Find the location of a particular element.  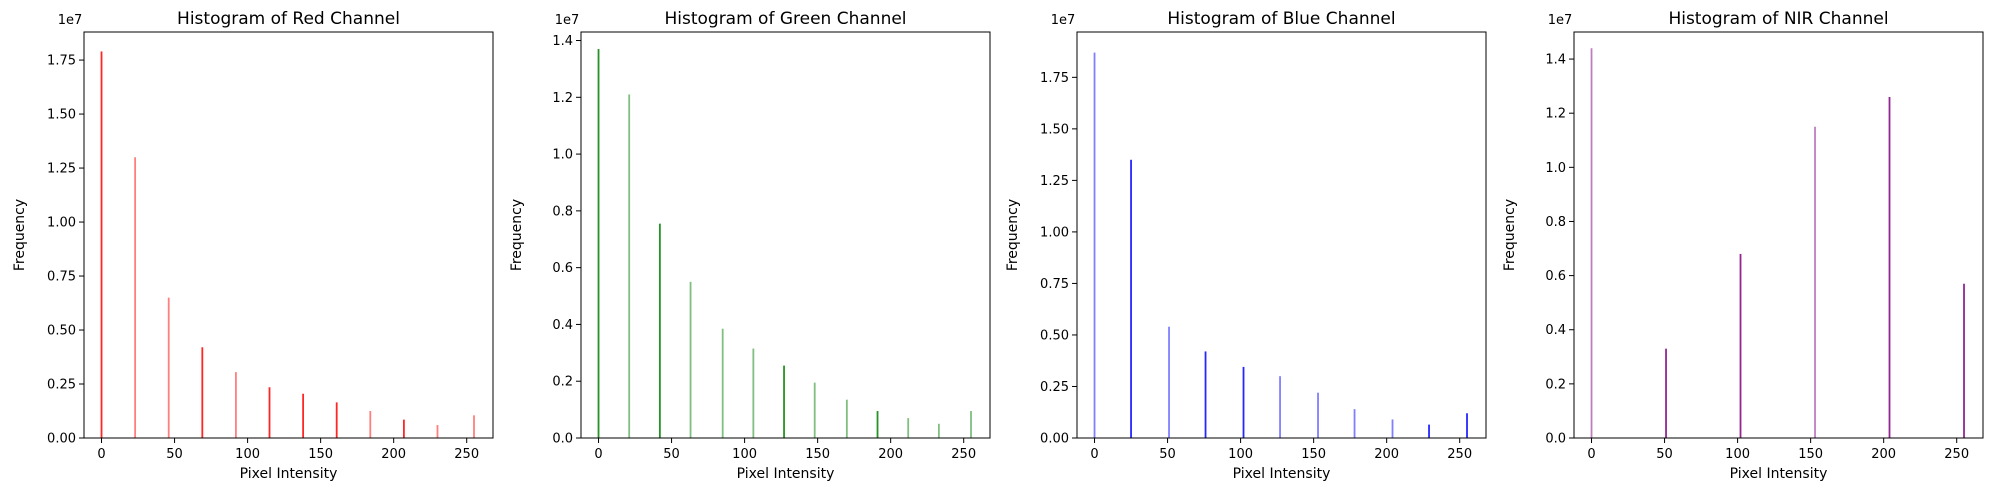

y-tick-label: 0.00 is located at coordinates (61, 439).